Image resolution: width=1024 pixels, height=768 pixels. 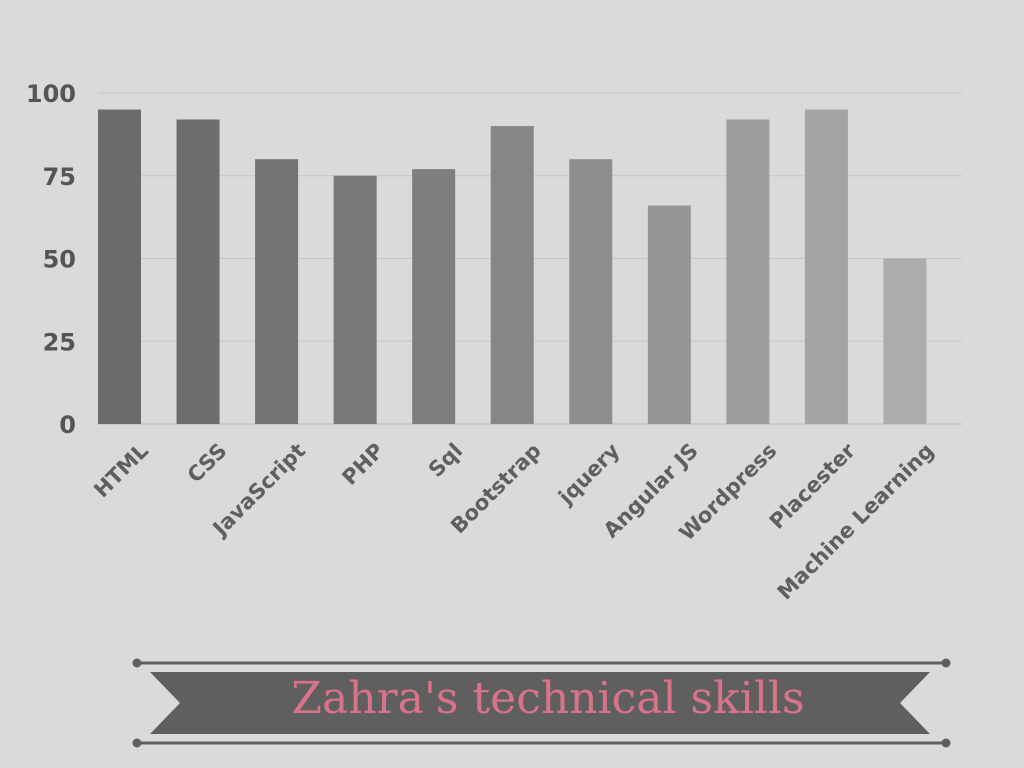 I want to click on x-category-label: jquery, so click(x=588, y=473).